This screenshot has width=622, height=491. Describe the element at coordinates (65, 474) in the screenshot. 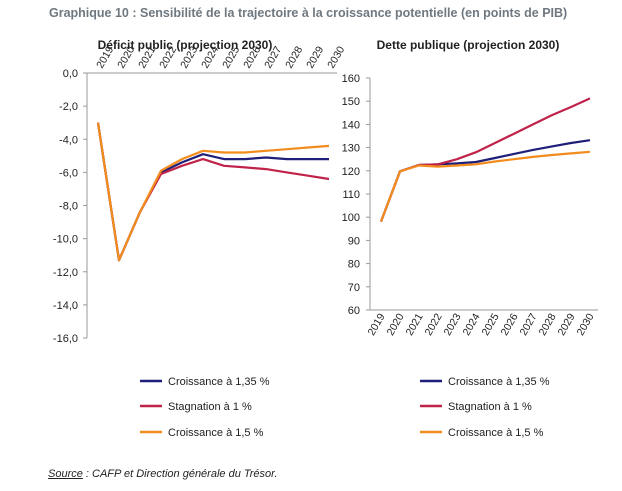

I see `source-label: Source` at that location.